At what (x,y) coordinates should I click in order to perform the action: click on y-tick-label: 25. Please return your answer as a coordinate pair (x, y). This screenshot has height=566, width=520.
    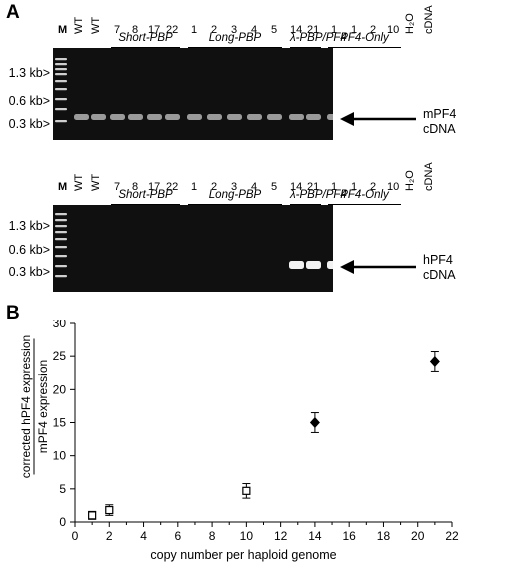
    Looking at the image, I should click on (60, 356).